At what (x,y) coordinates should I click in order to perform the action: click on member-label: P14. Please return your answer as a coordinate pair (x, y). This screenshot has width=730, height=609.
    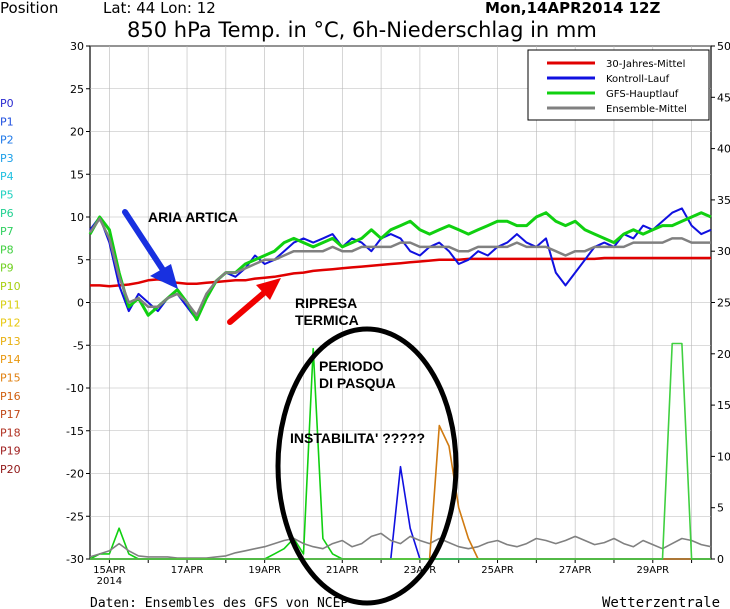
    Looking at the image, I should click on (10, 359).